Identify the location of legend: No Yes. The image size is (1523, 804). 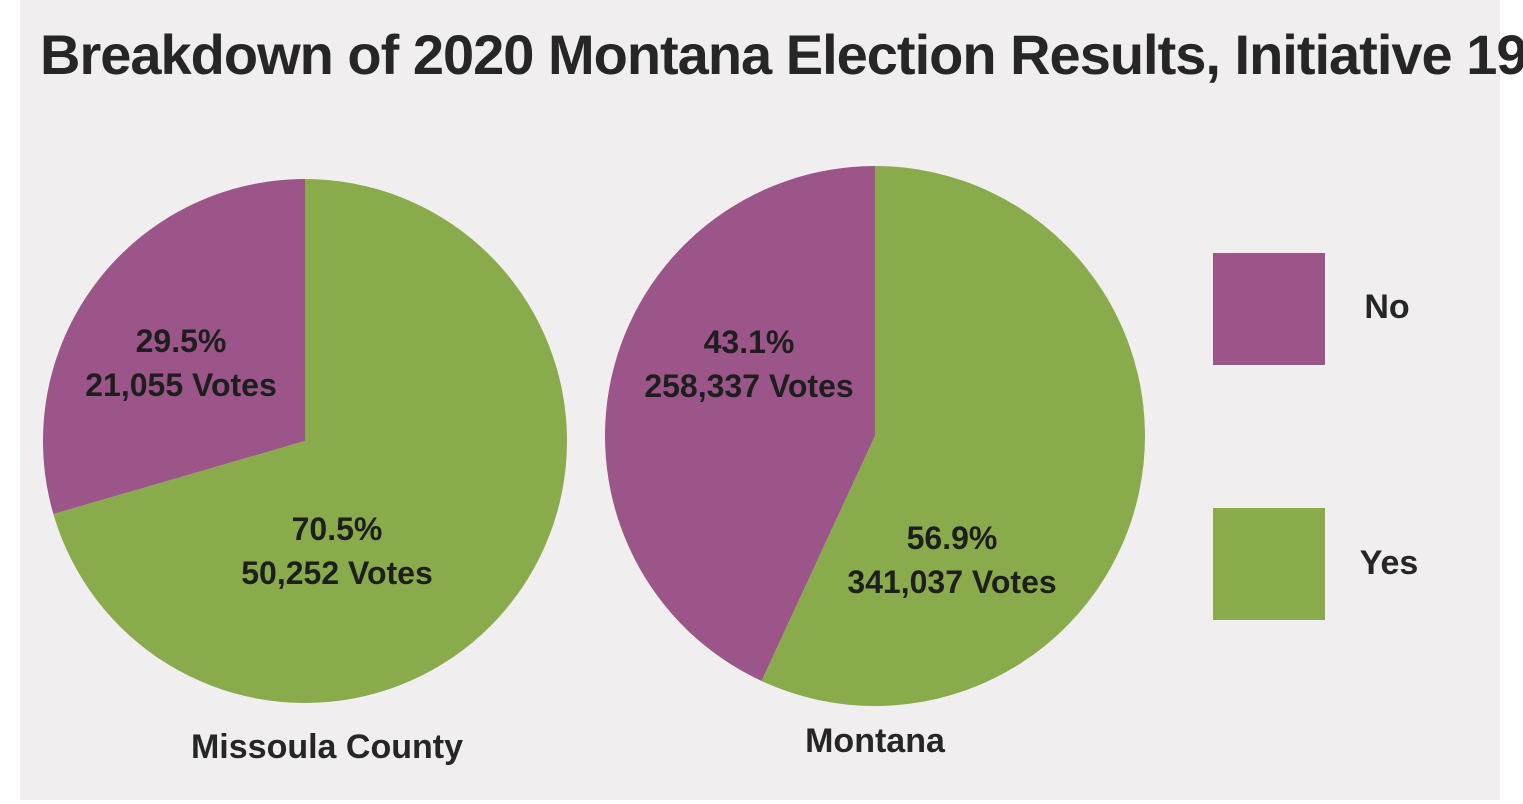
(1315, 436).